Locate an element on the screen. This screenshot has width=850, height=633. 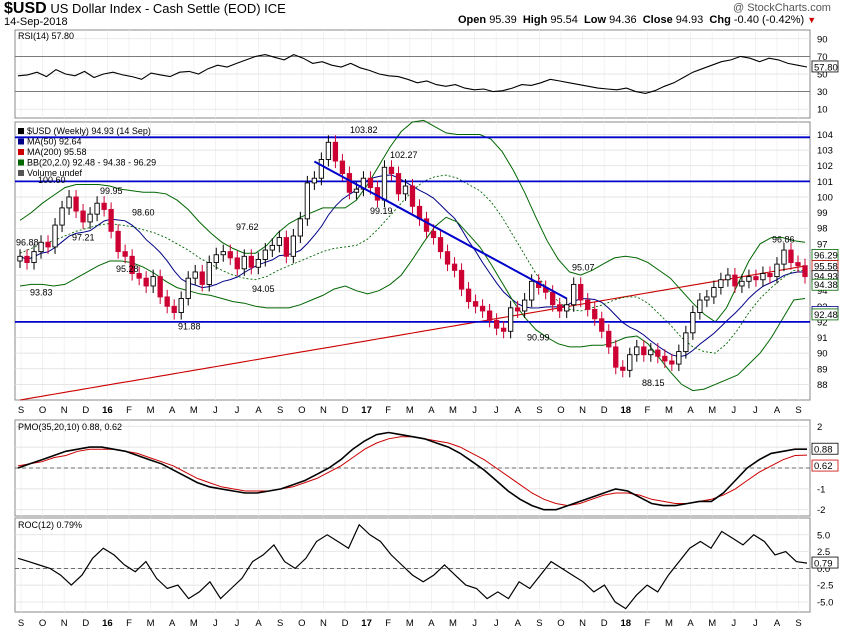
price-annotation: 97.21 is located at coordinates (83, 238).